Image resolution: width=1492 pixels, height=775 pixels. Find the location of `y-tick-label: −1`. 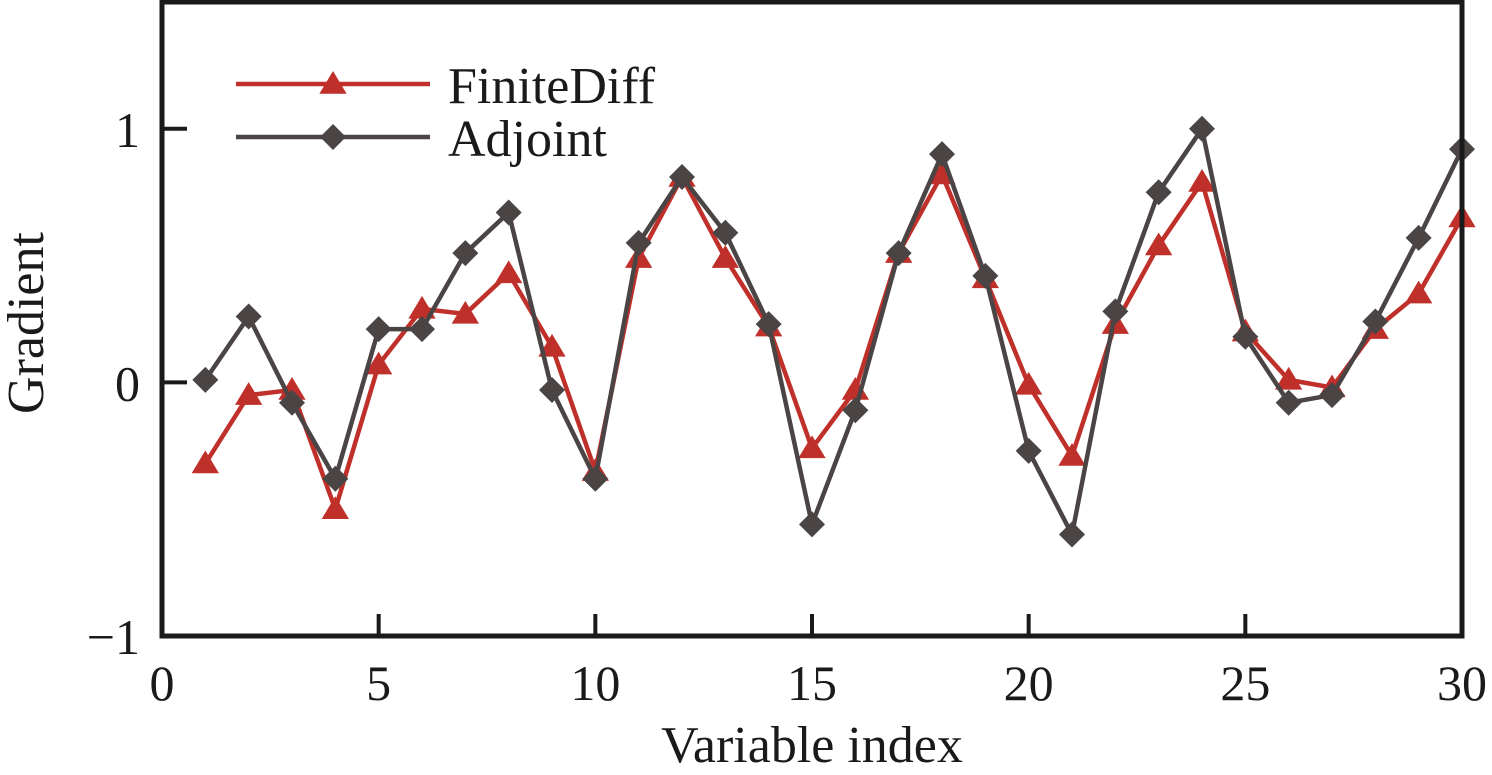

y-tick-label: −1 is located at coordinates (113, 637).